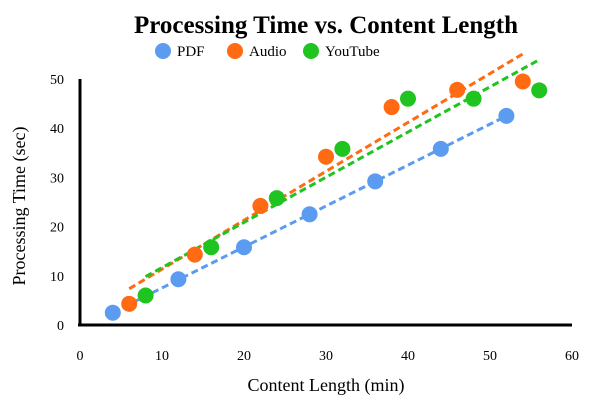  I want to click on x-tick-labels: 0 10 20 30 40 50 60, so click(328, 356).